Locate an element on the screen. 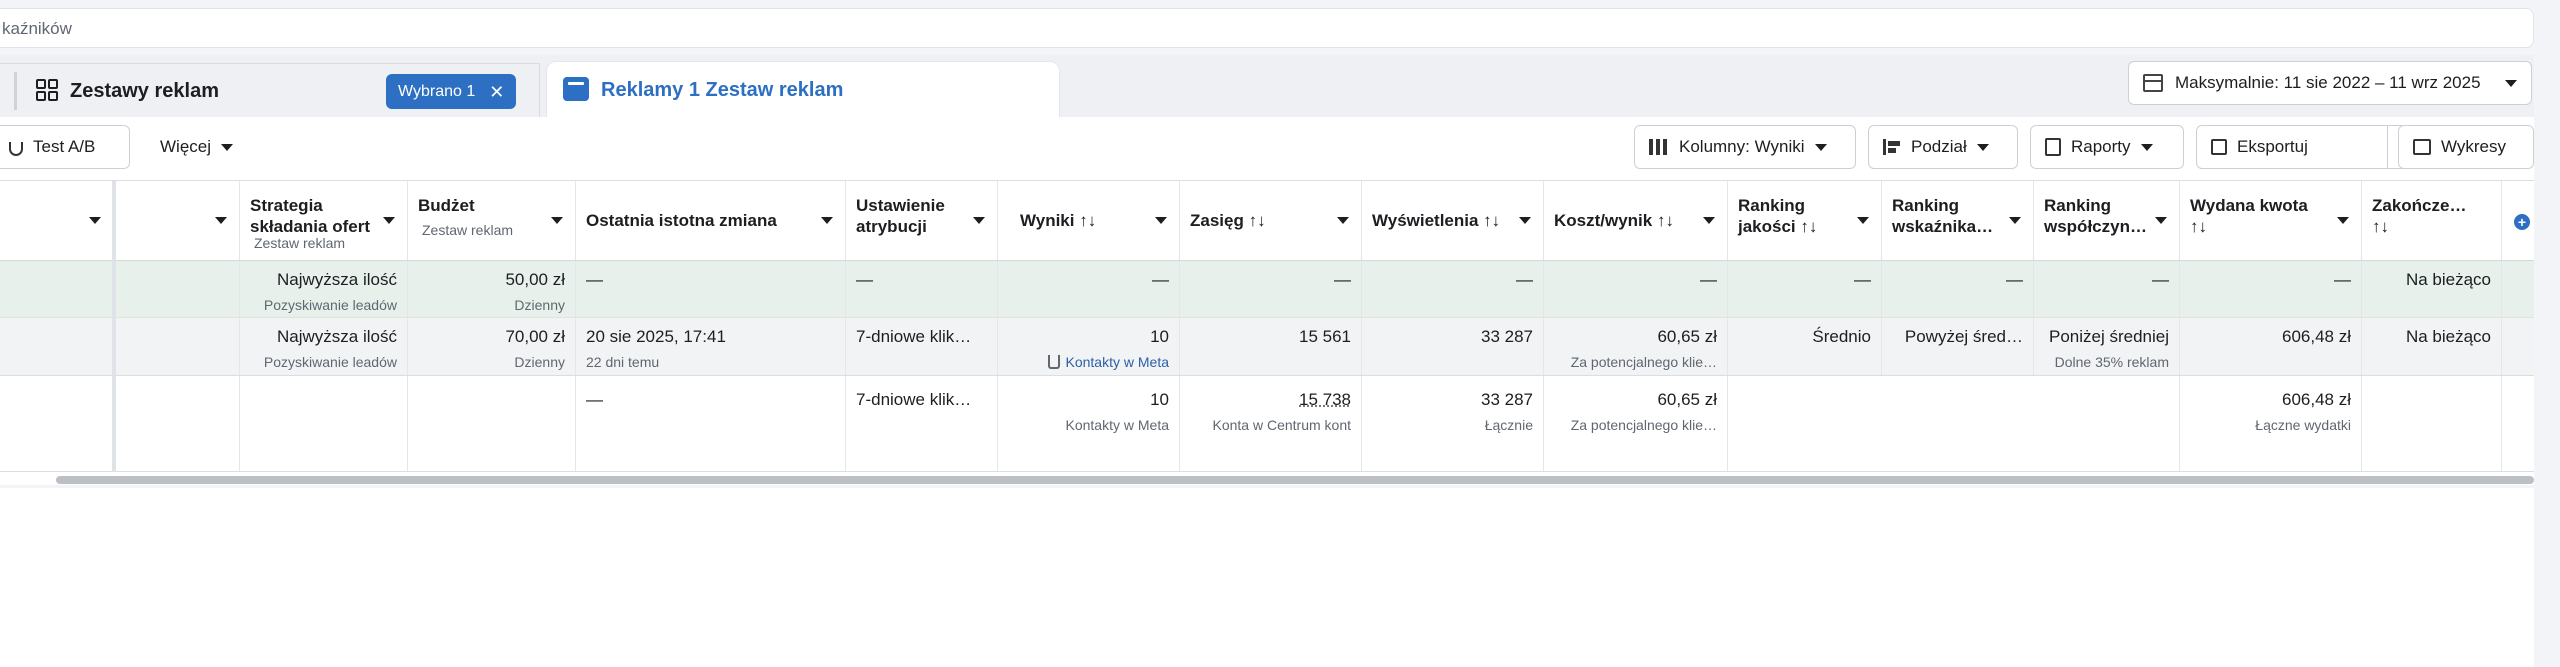  add-column-icon: + is located at coordinates (2522, 222).